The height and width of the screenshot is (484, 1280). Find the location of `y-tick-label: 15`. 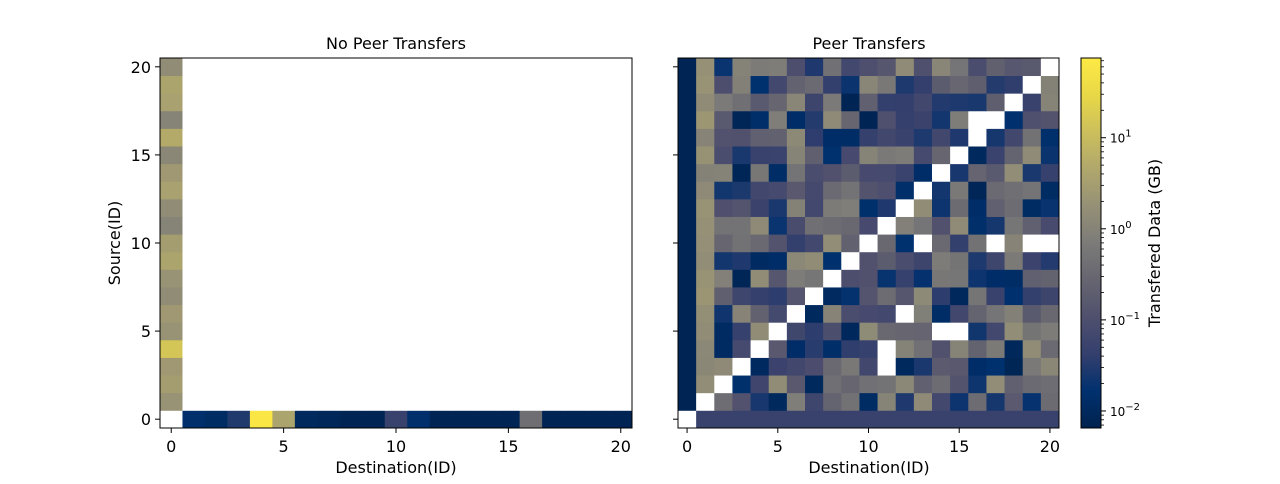

y-tick-label: 15 is located at coordinates (141, 155).